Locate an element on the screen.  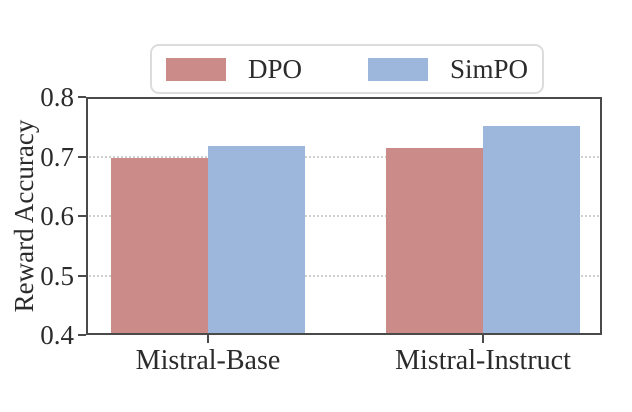
legend-item-dpo: DPO is located at coordinates (234, 69).